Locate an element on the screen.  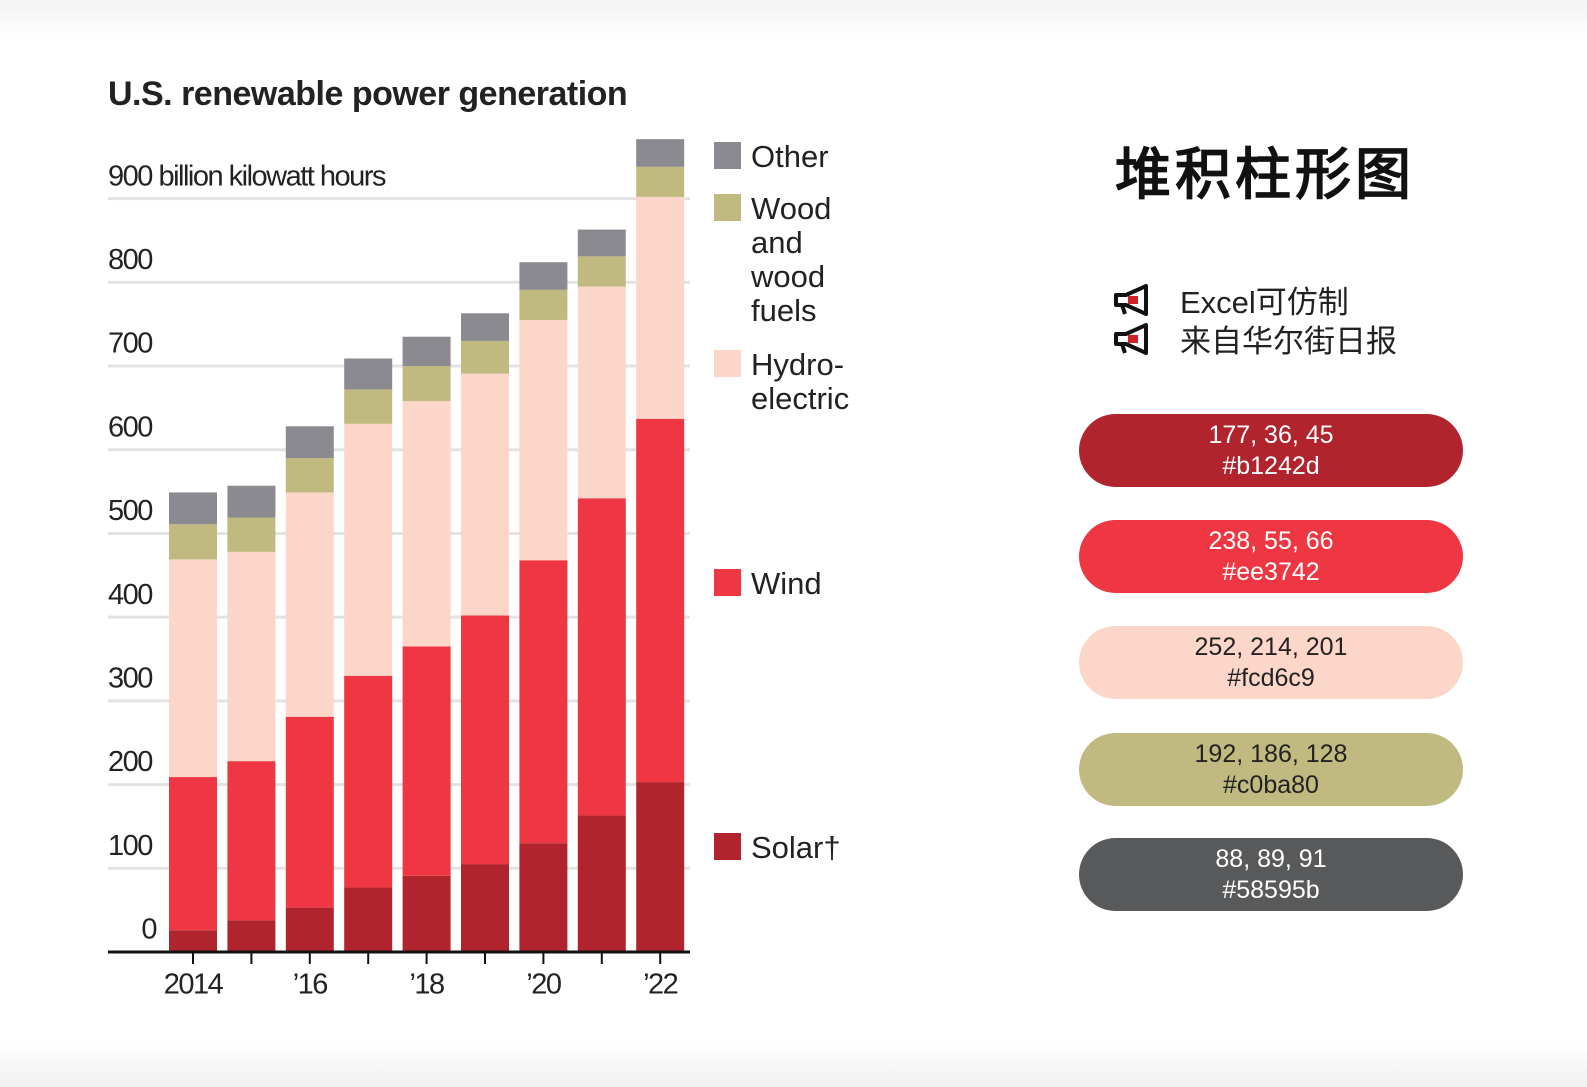
y-tick-label: 700 is located at coordinates (130, 344).